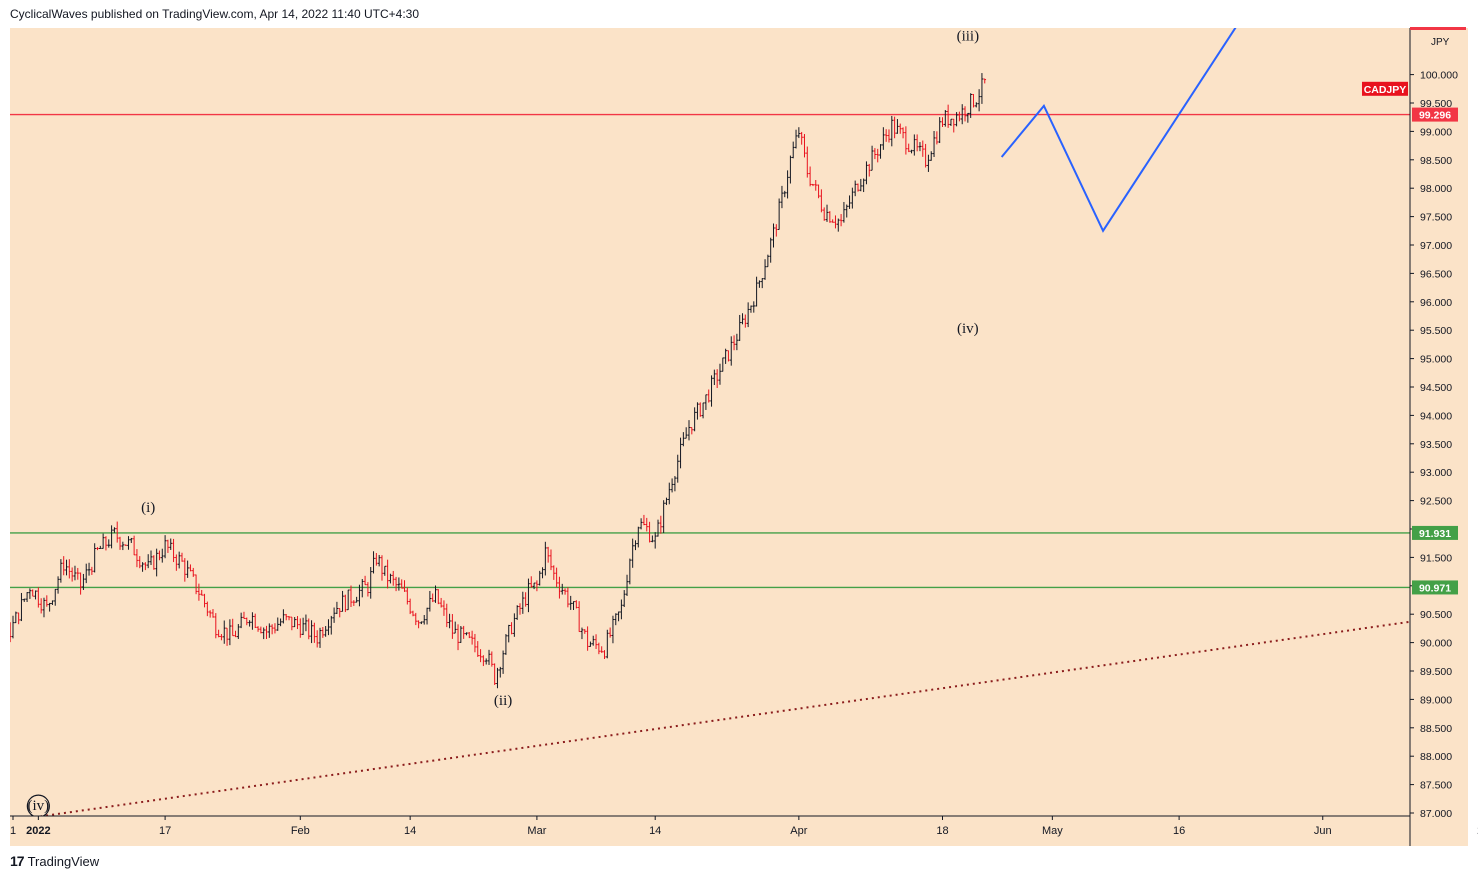 The image size is (1478, 880). Describe the element at coordinates (300, 831) in the screenshot. I see `x-tick-label: Feb` at that location.